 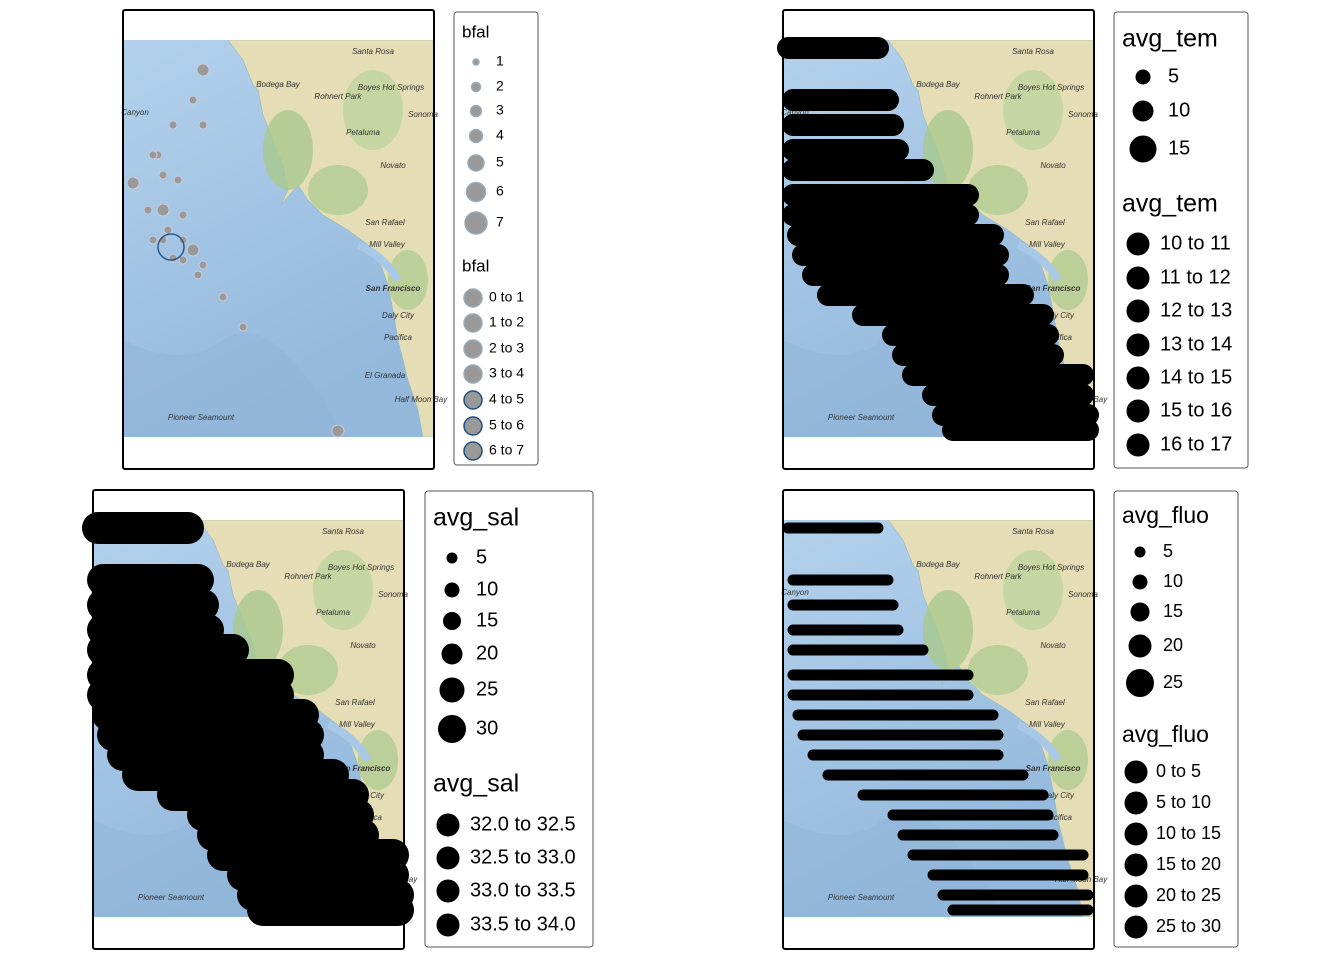 I want to click on legend-label: 1, so click(x=500, y=61).